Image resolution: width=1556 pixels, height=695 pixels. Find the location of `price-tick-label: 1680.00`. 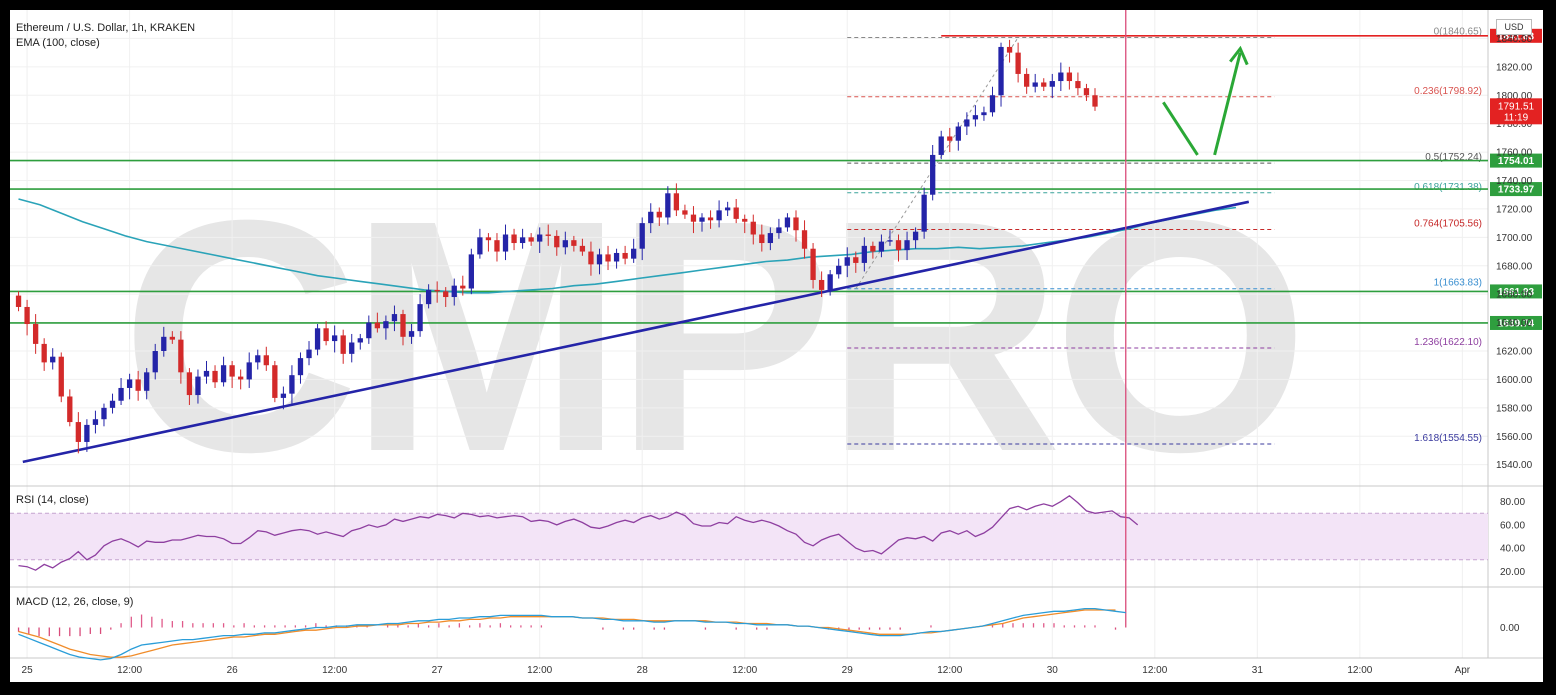

price-tick-label: 1680.00 is located at coordinates (1514, 266).